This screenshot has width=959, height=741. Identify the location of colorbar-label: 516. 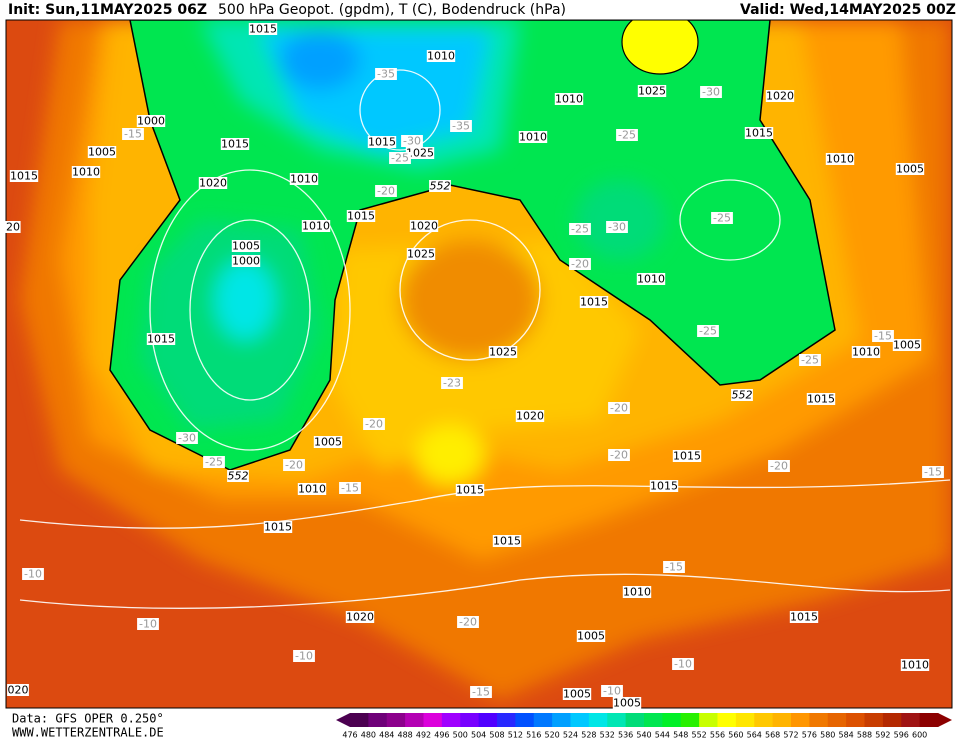
(533, 735).